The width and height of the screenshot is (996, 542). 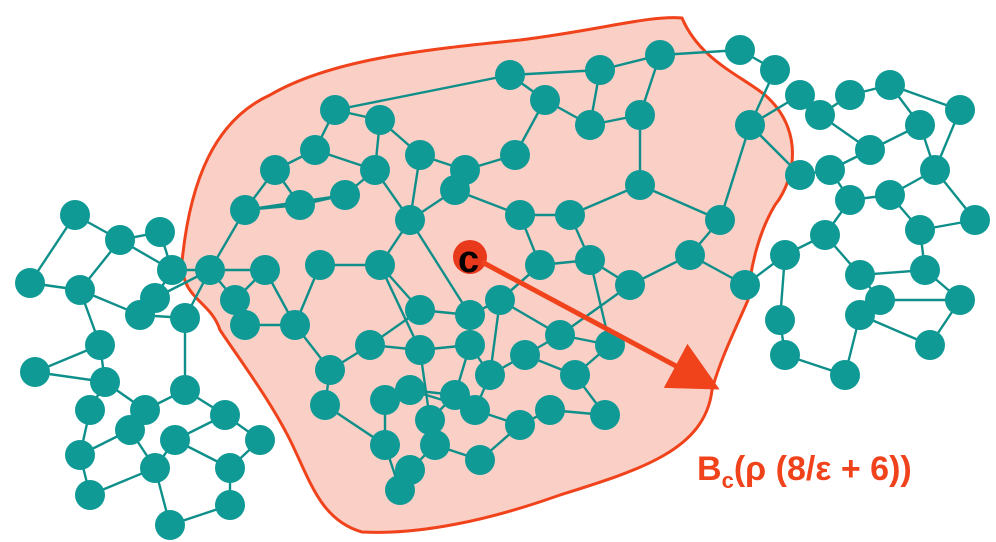 I want to click on ball-label-prefix: B, so click(x=709, y=469).